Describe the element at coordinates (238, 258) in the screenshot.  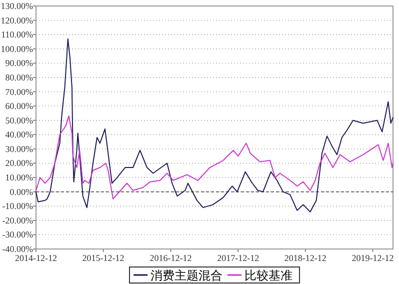
I see `x-tick-label: 2017-12-12` at that location.